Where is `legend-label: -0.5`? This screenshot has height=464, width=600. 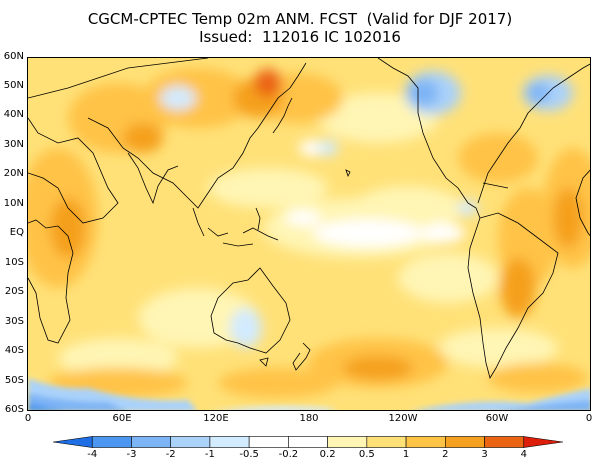 legend-label: -0.5 is located at coordinates (249, 454).